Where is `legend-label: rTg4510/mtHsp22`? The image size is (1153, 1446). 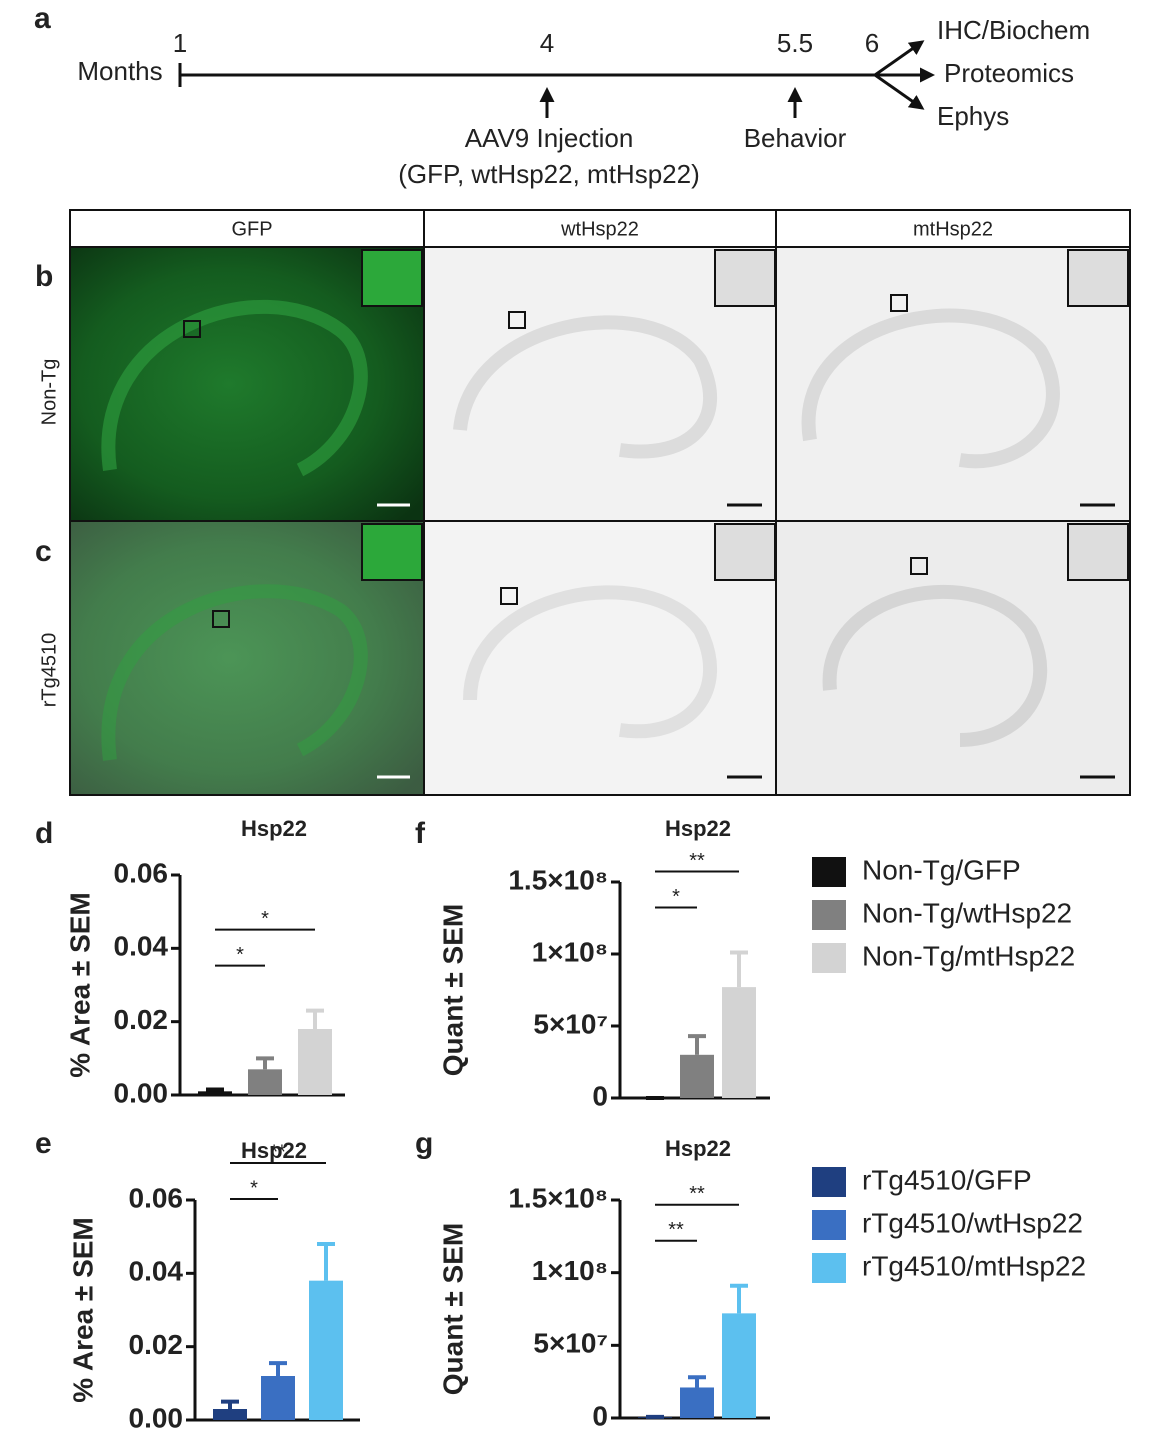
legend-label: rTg4510/mtHsp22 is located at coordinates (974, 1265).